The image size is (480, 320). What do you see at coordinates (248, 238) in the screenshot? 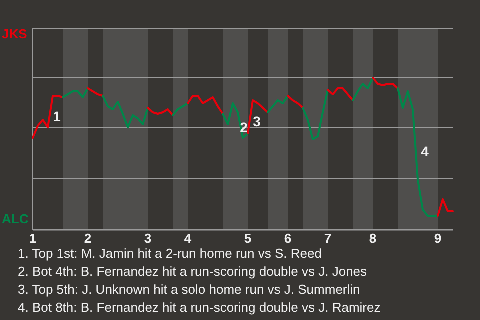
I see `x-tick-label: 5` at bounding box center [248, 238].